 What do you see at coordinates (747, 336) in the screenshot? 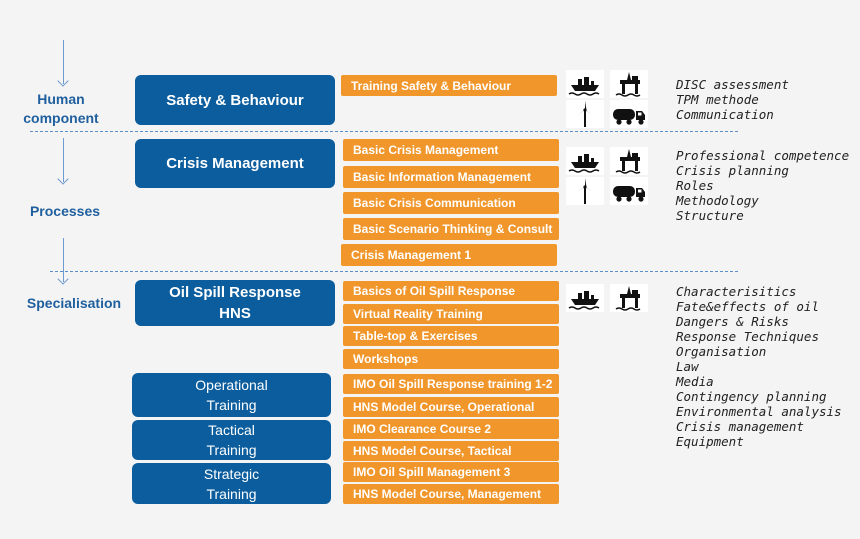
I see `note-item: Response Techniques` at bounding box center [747, 336].